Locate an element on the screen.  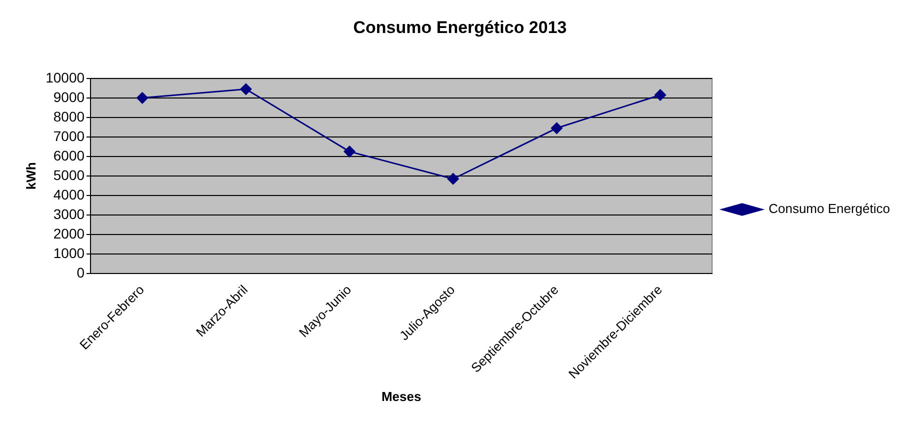
y-tick-label: 1000 is located at coordinates (69, 252).